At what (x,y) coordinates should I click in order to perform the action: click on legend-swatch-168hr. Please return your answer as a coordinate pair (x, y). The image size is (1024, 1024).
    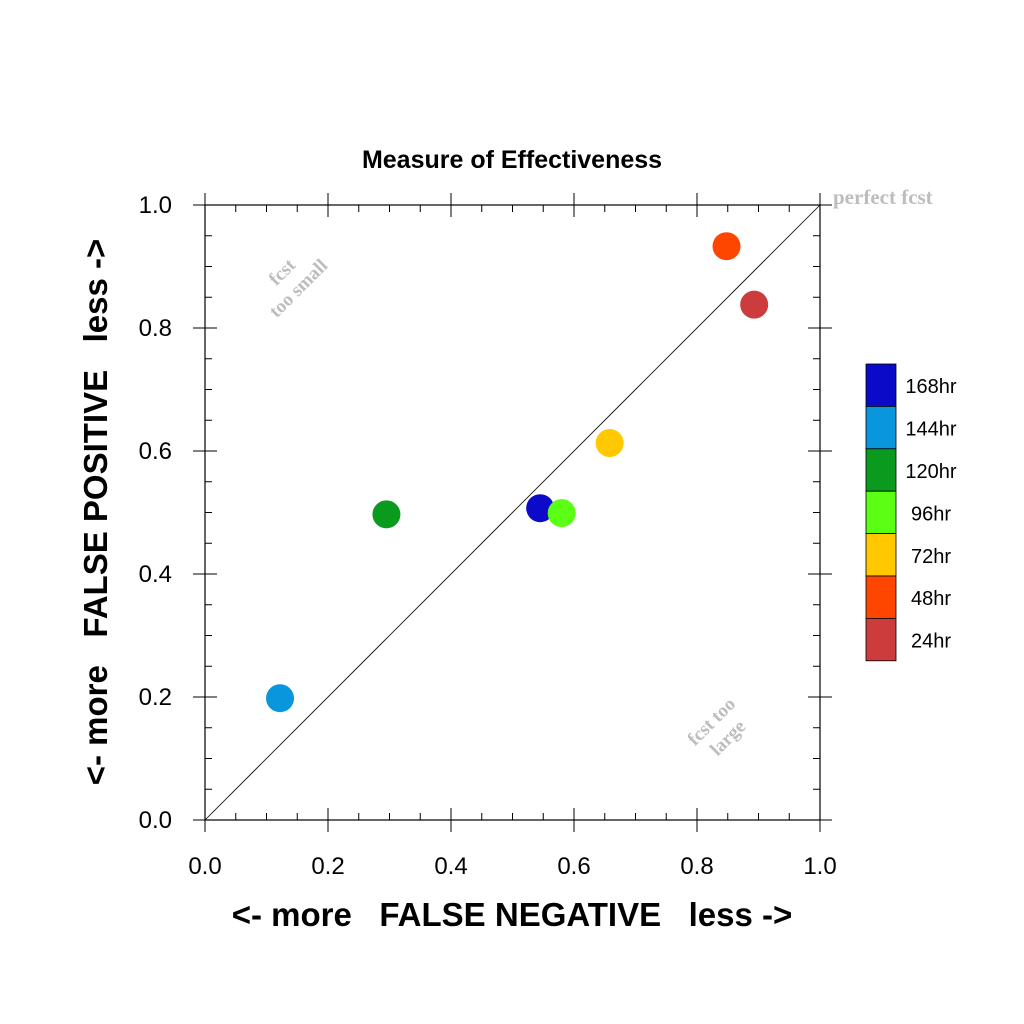
    Looking at the image, I should click on (881, 385).